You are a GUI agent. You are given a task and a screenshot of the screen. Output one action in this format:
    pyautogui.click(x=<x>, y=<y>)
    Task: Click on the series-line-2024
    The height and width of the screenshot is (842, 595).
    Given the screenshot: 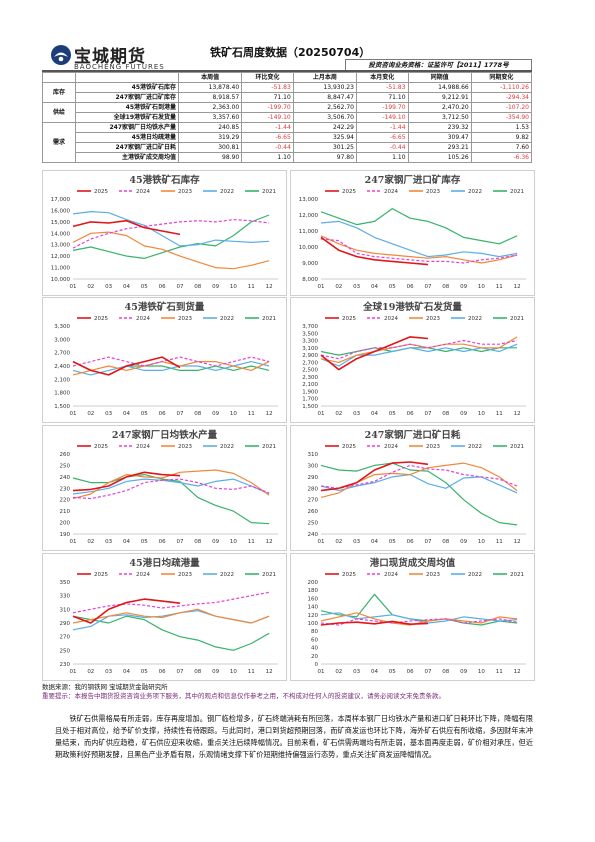 What is the action you would take?
    pyautogui.click(x=419, y=349)
    